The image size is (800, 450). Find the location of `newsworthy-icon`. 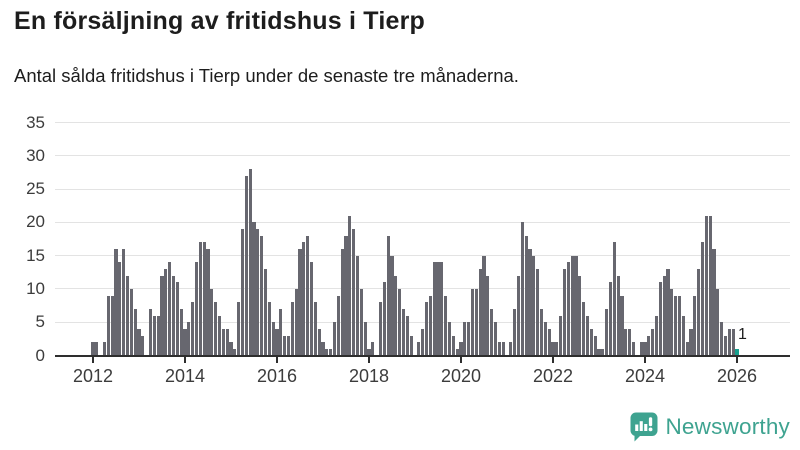

newsworthy-icon is located at coordinates (644, 427).